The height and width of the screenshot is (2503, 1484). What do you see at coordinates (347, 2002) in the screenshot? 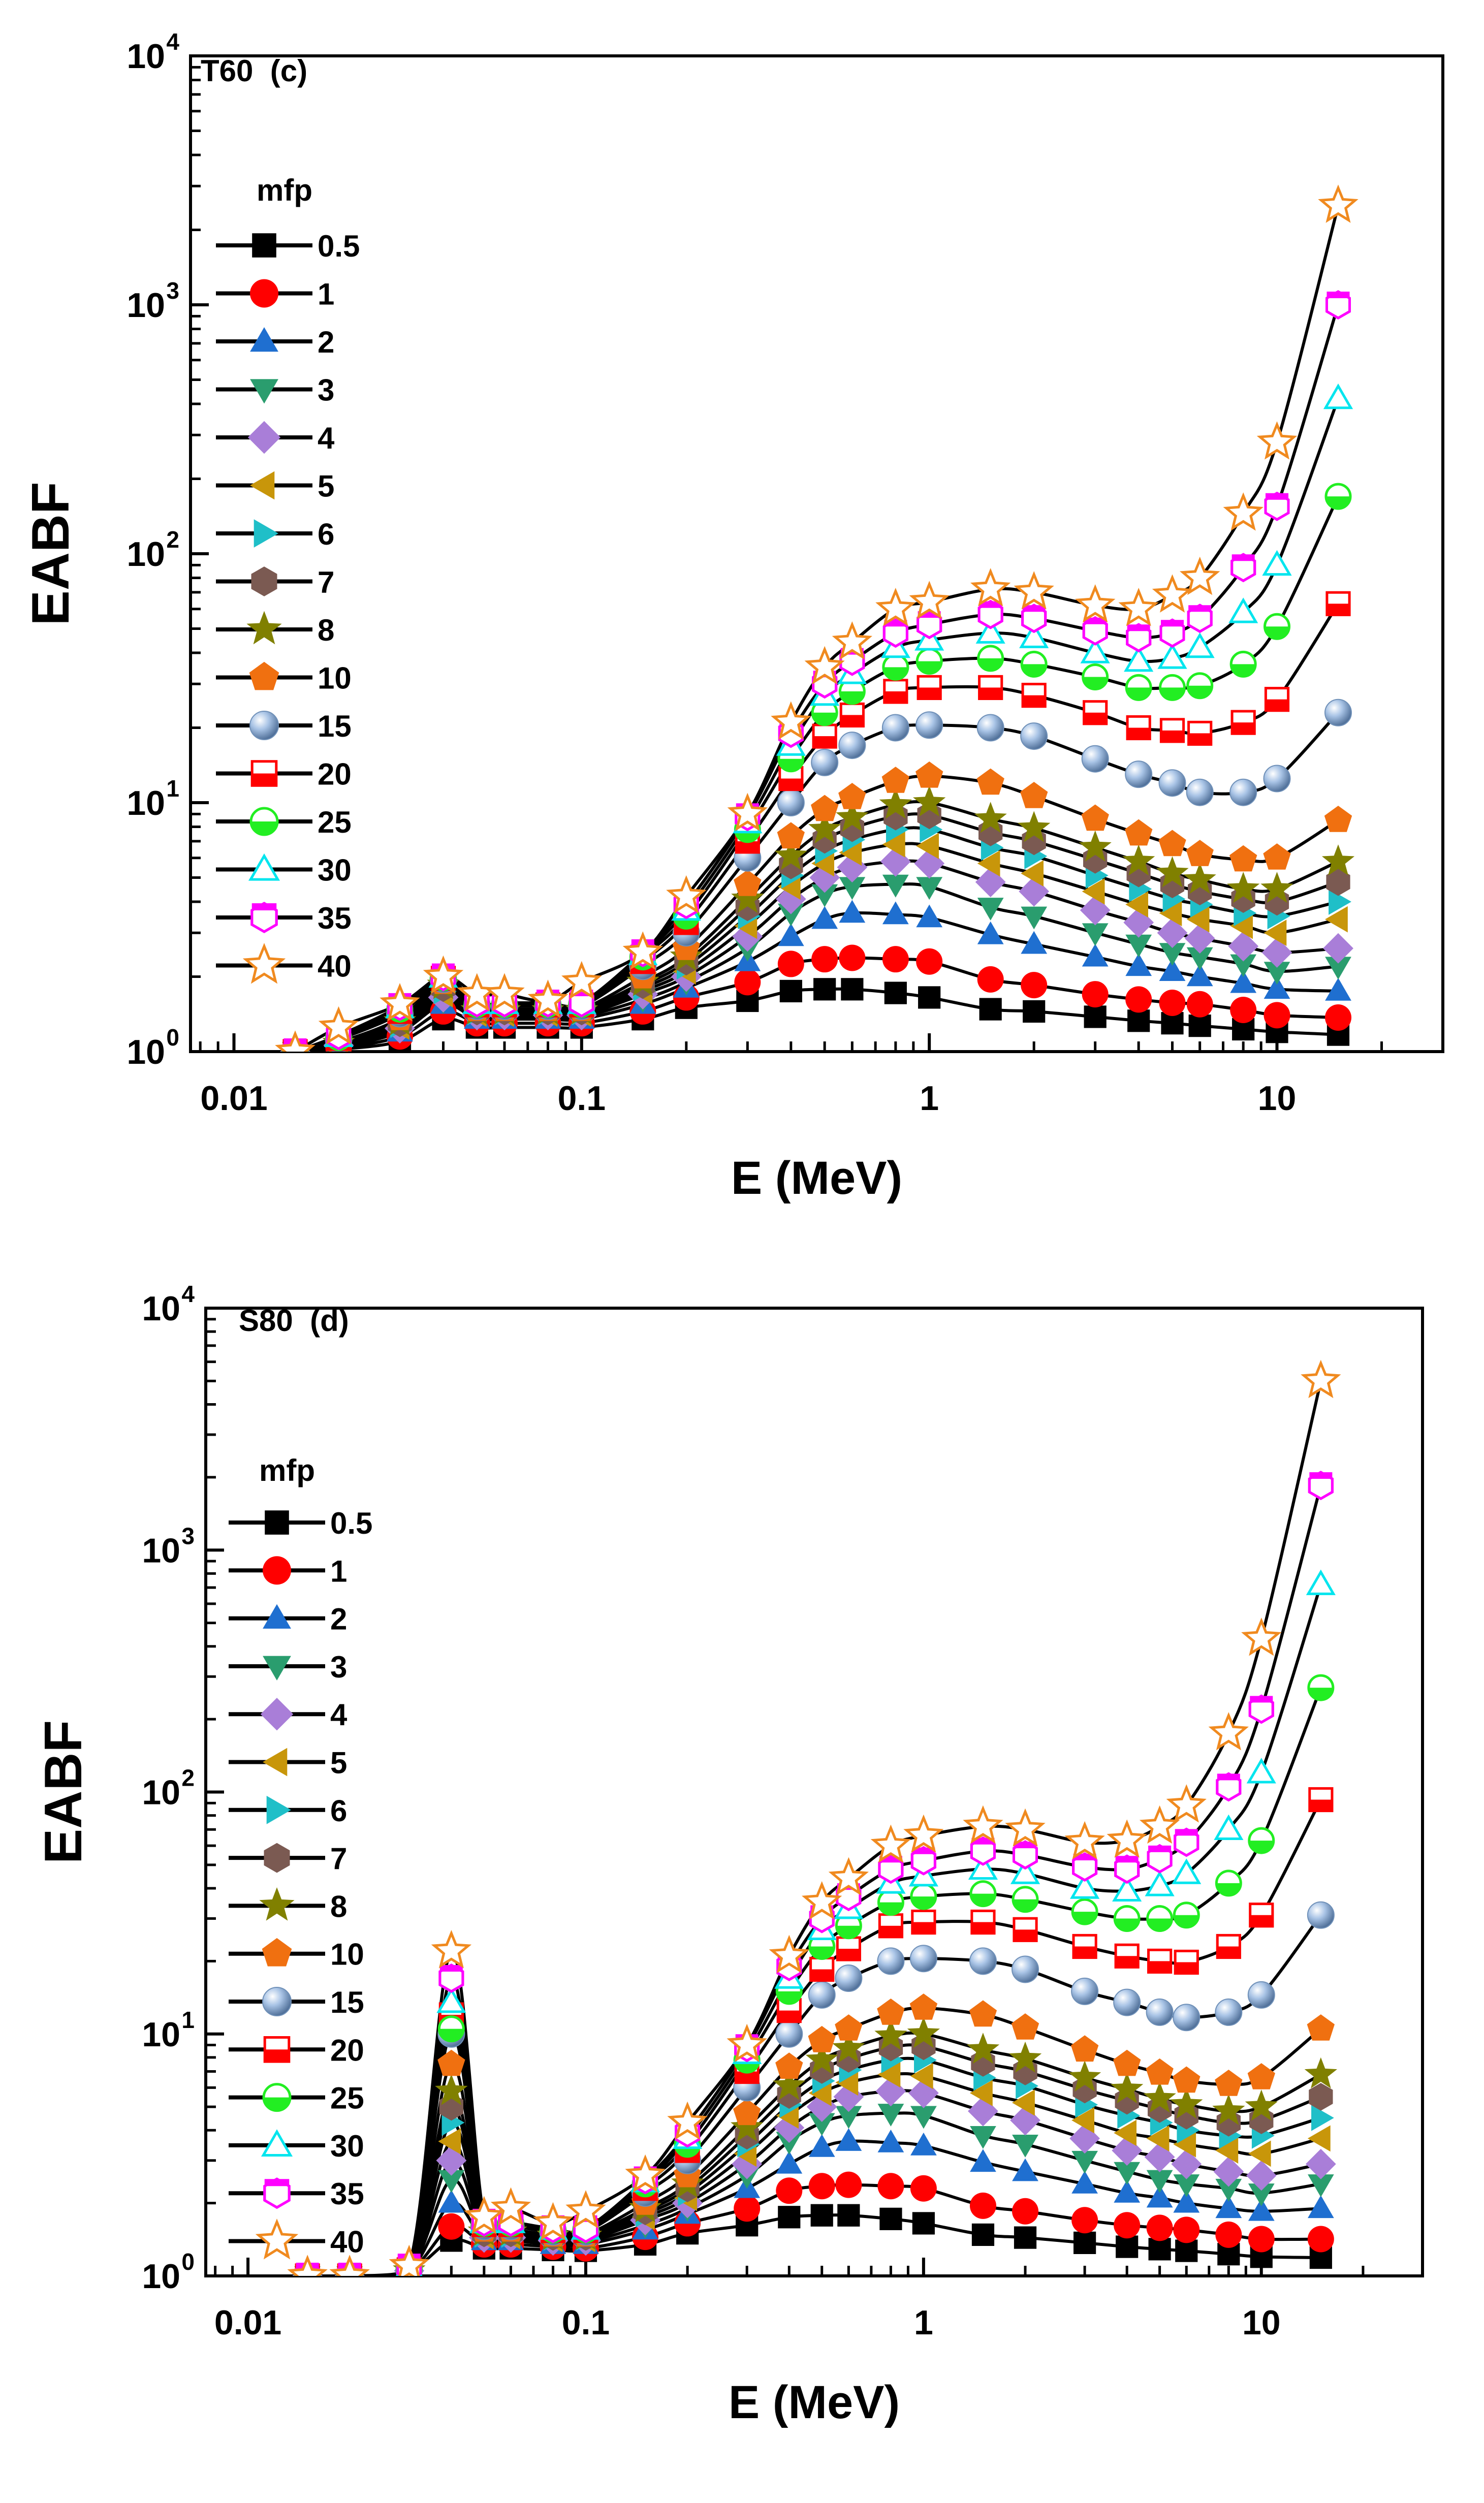
I see `legend-label: 15` at bounding box center [347, 2002].